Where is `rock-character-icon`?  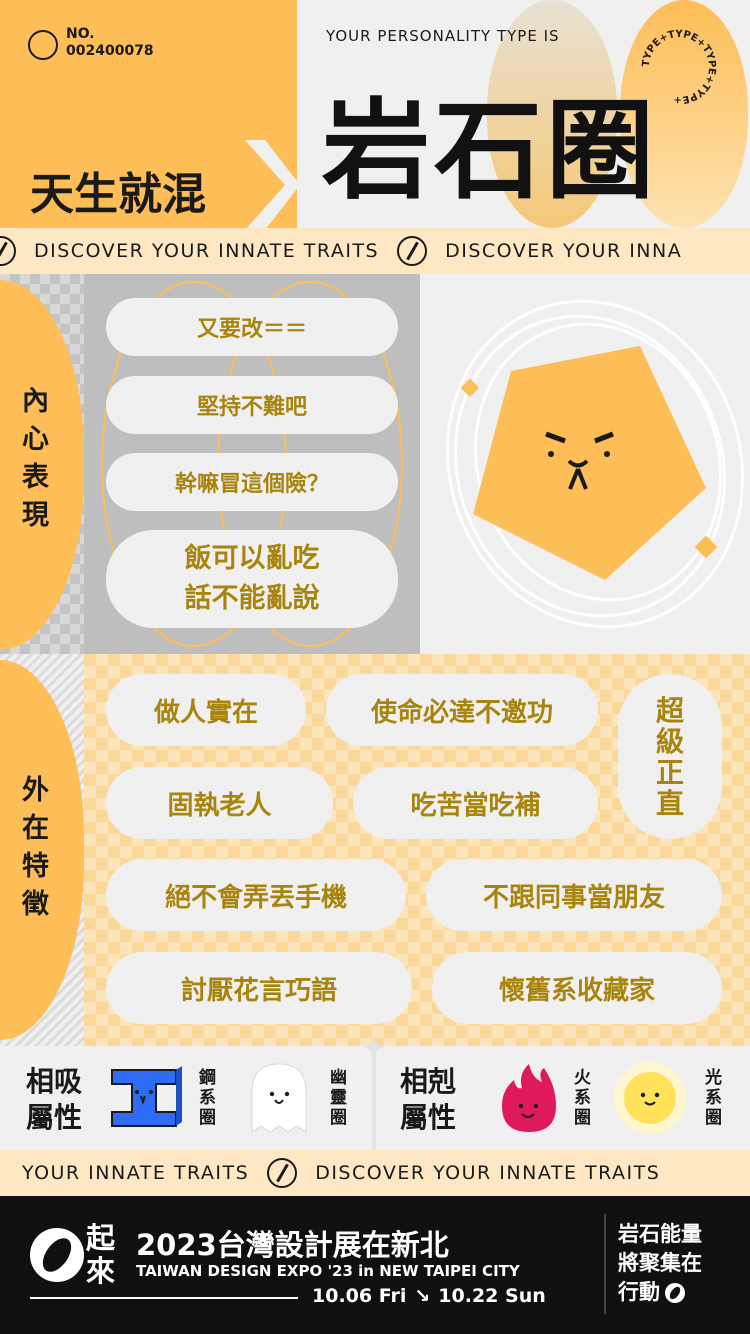
rock-character-icon is located at coordinates (595, 464).